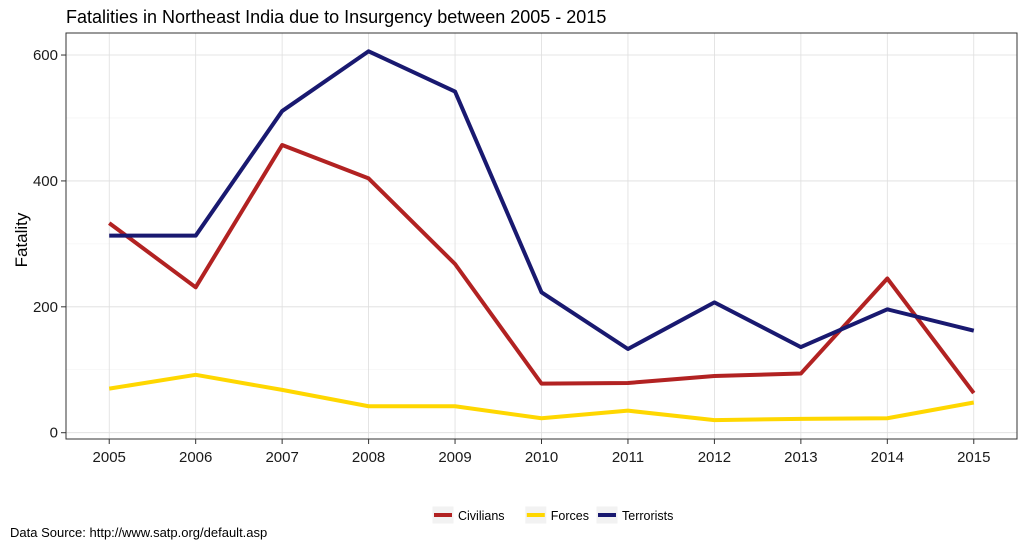 The width and height of the screenshot is (1024, 550). What do you see at coordinates (21, 239) in the screenshot?
I see `y-axis-title: Fatality` at bounding box center [21, 239].